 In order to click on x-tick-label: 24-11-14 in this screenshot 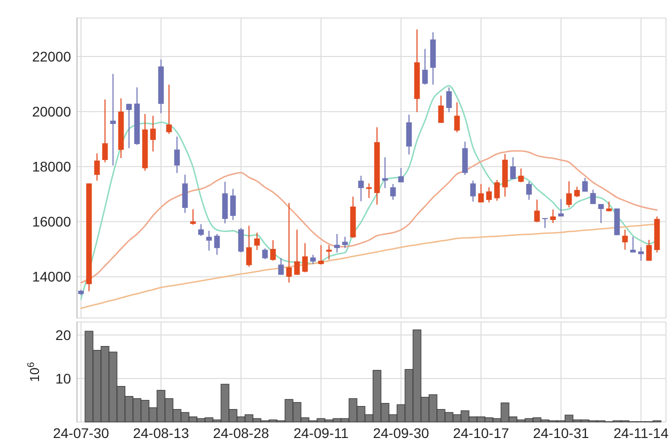, I will do `click(641, 433)`.